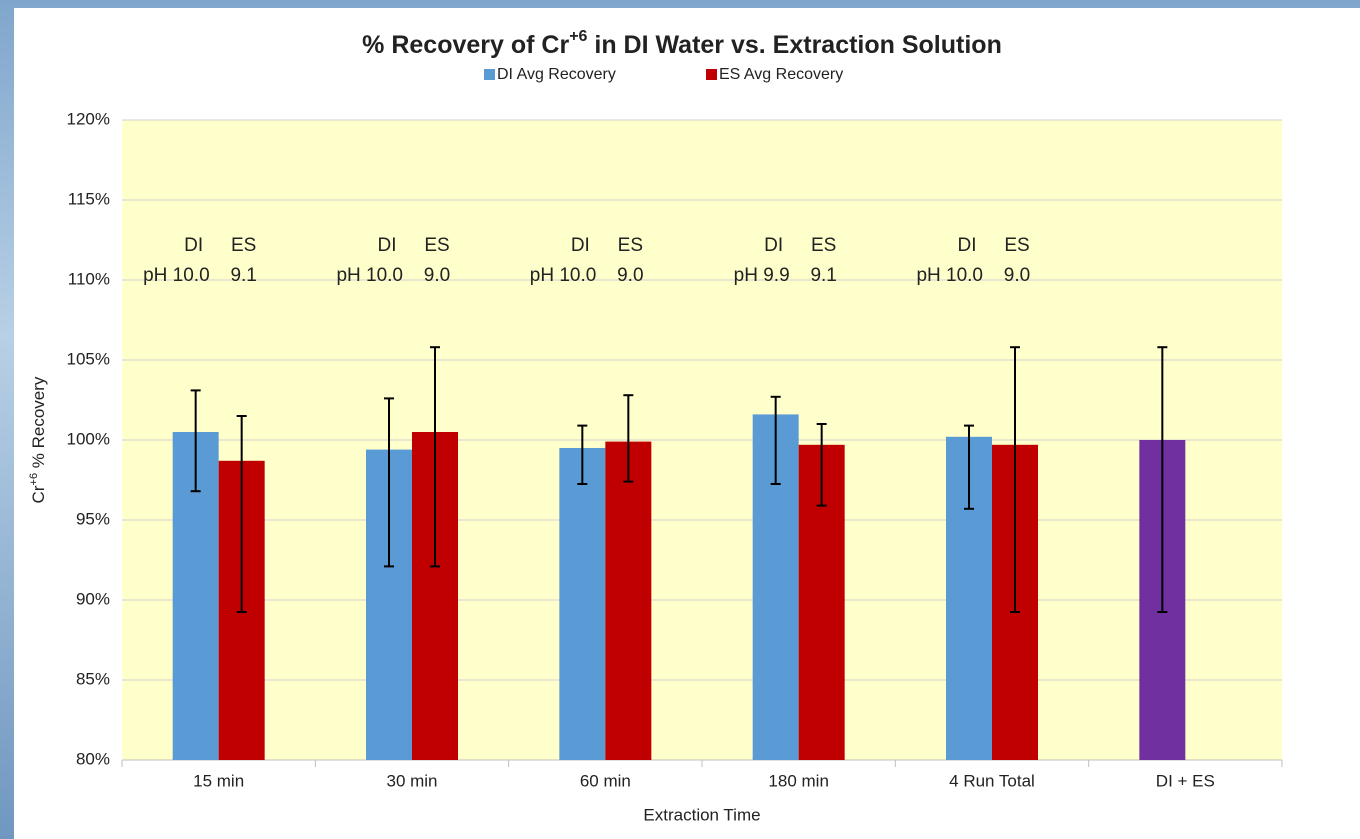  What do you see at coordinates (93, 518) in the screenshot?
I see `y-tick-label: 95%` at bounding box center [93, 518].